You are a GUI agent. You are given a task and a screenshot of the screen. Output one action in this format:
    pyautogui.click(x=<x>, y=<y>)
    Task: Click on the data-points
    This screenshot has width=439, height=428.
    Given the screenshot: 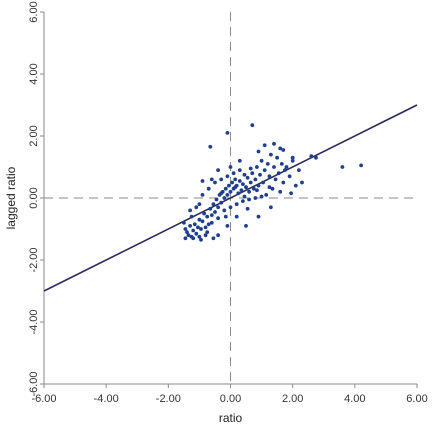 What is the action you would take?
    pyautogui.click(x=272, y=182)
    